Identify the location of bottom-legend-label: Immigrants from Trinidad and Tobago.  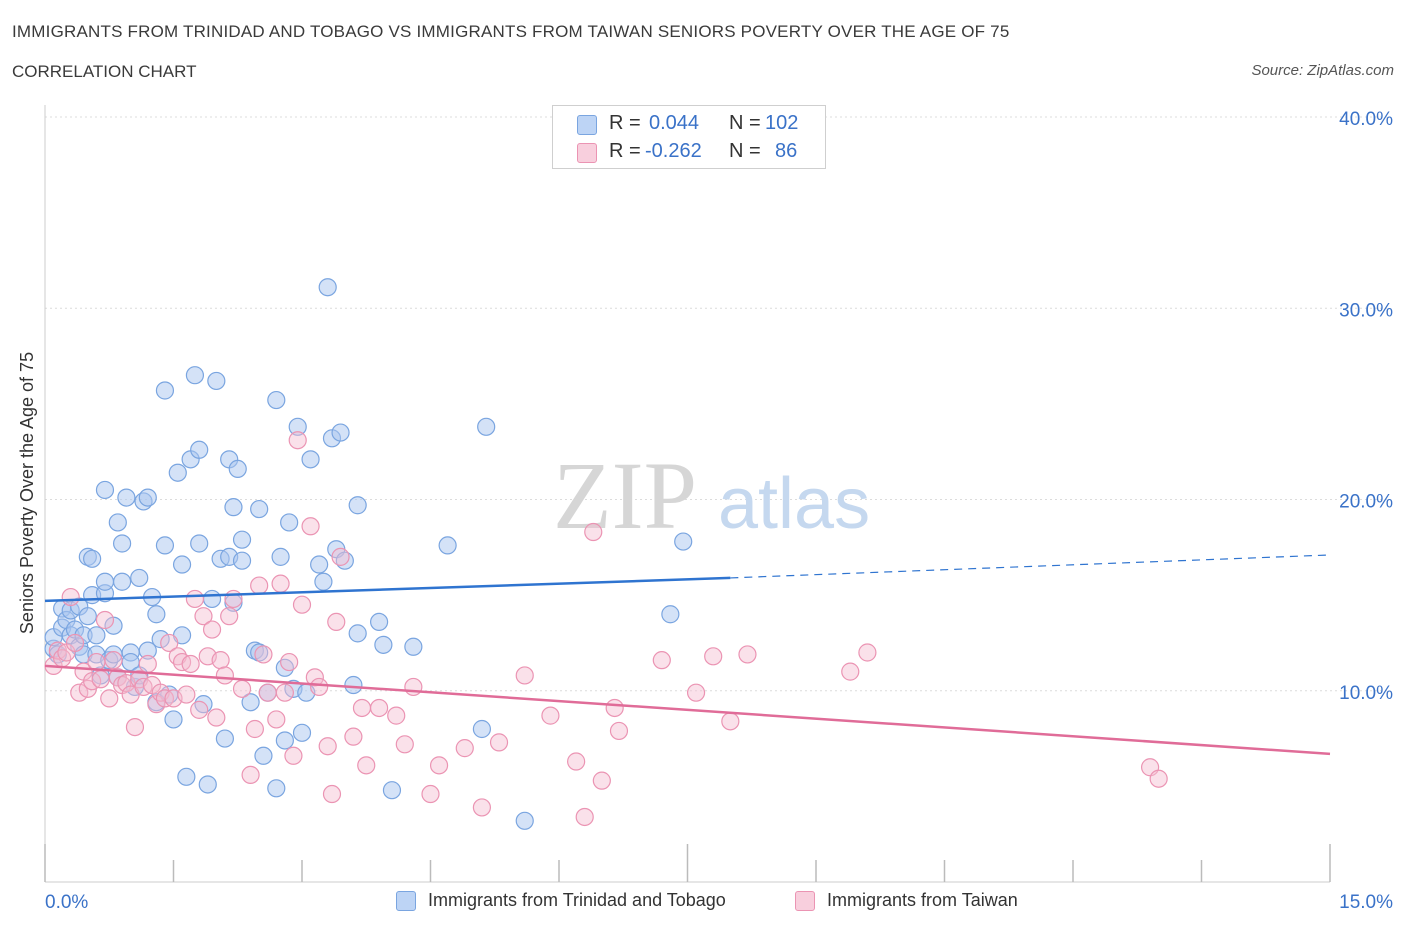
(577, 900).